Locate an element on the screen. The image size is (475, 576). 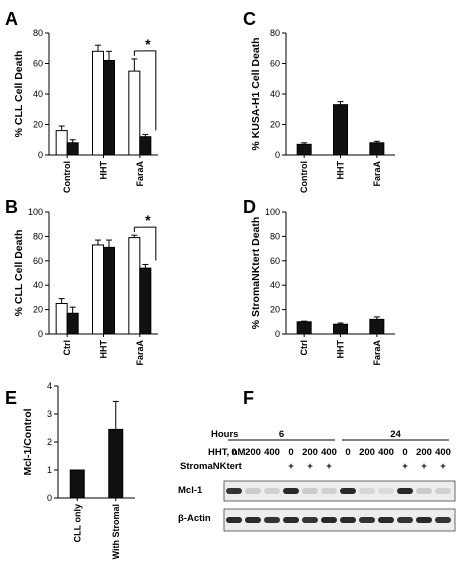
x-tick-label: CLL only is located at coordinates (77, 523).